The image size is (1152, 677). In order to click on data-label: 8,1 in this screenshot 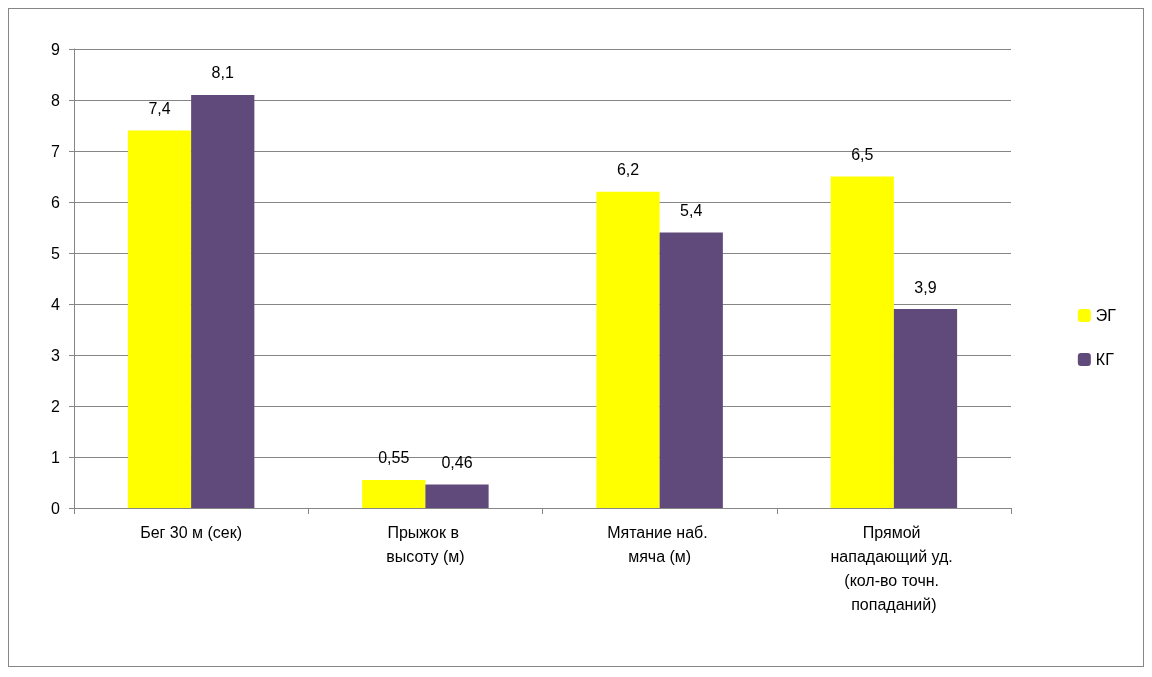, I will do `click(222, 73)`.